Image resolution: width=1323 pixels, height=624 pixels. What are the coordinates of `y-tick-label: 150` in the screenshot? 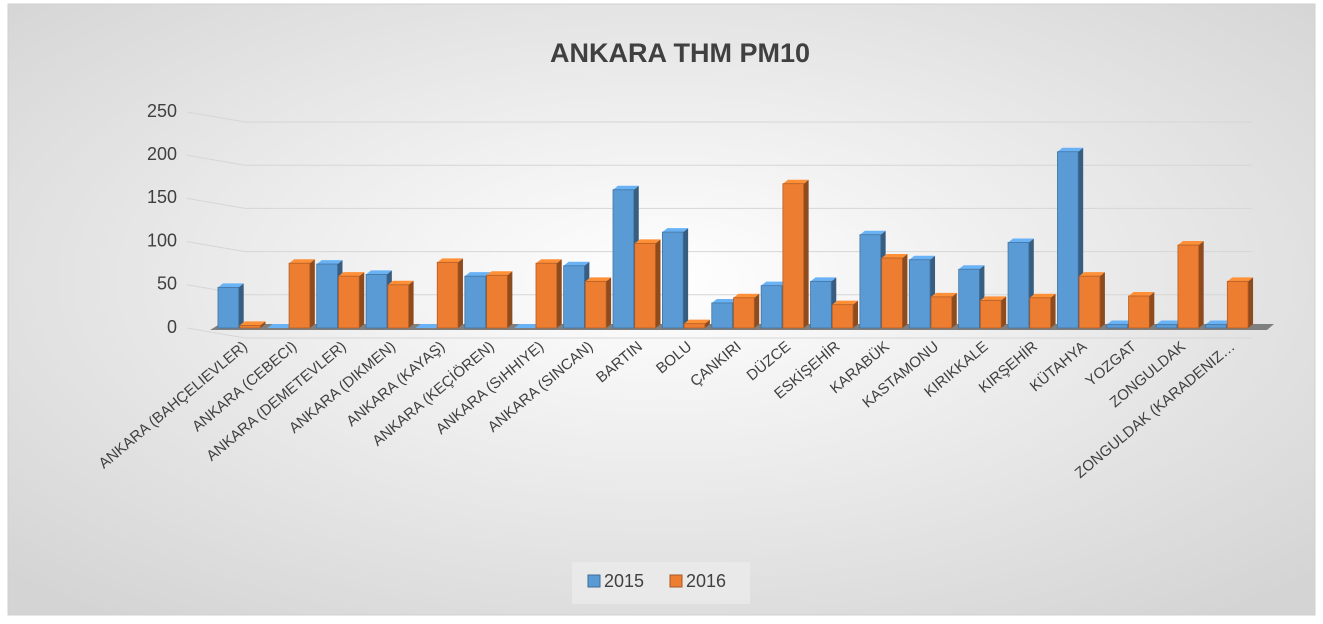 It's located at (162, 197).